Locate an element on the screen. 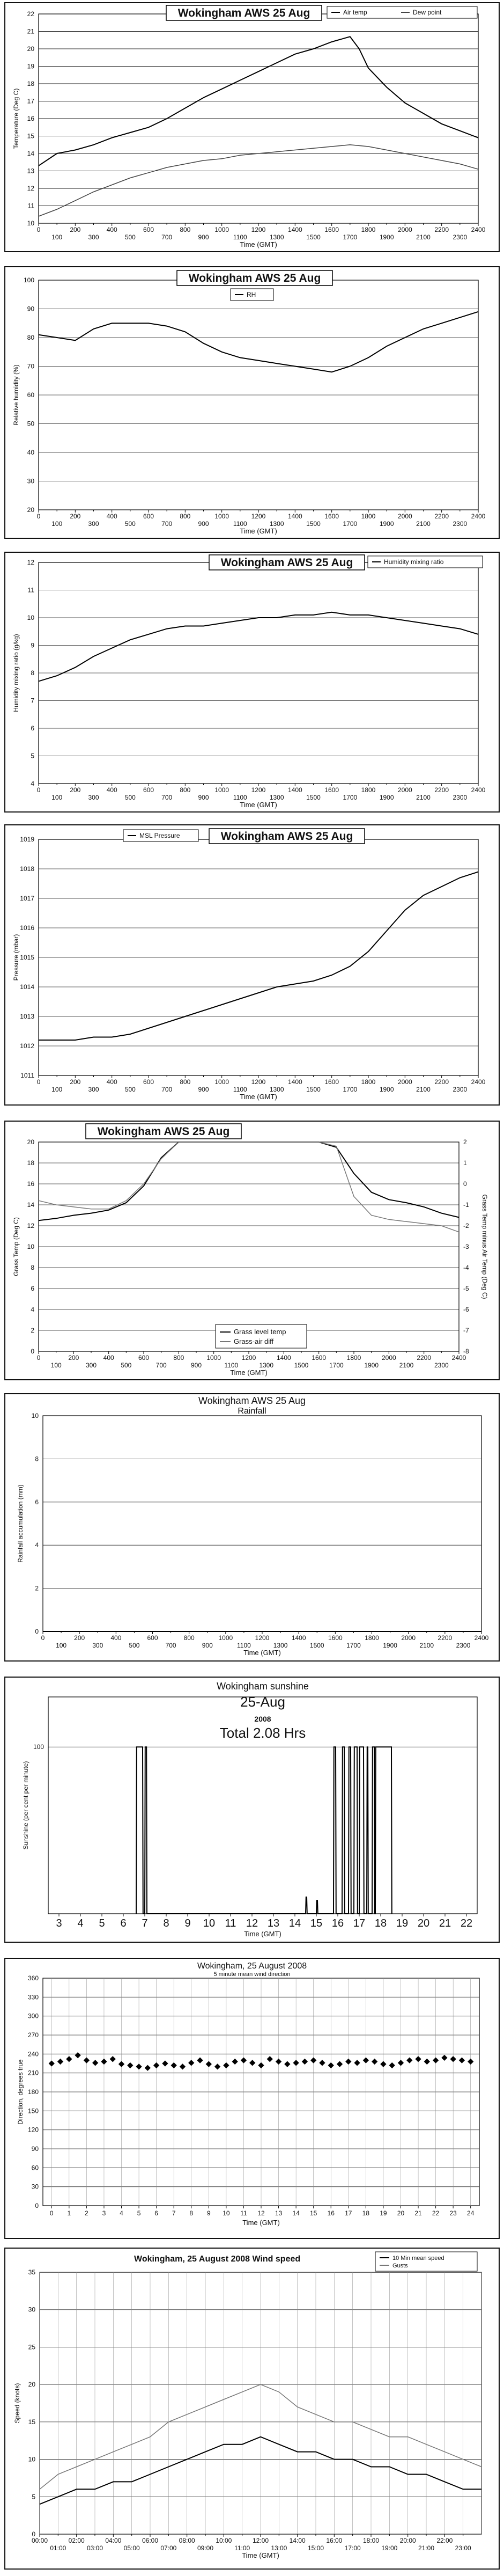  series-line-10-min-mean-speed is located at coordinates (260, 2470).